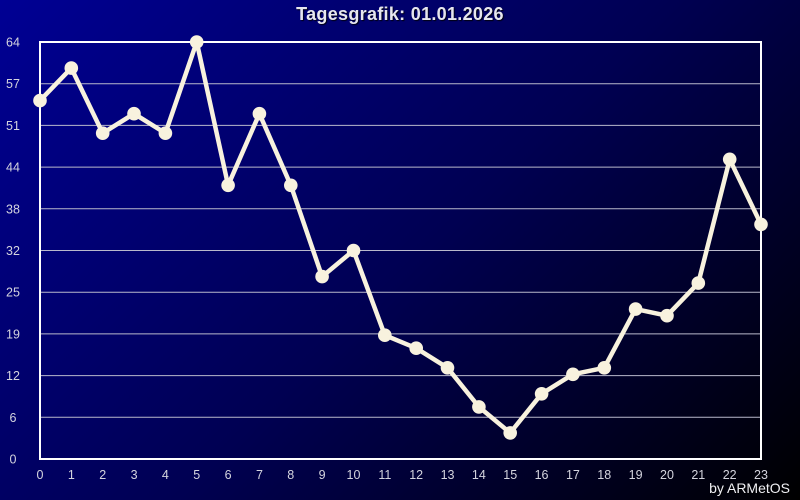  Describe the element at coordinates (698, 475) in the screenshot. I see `x-tick-label: 21` at that location.